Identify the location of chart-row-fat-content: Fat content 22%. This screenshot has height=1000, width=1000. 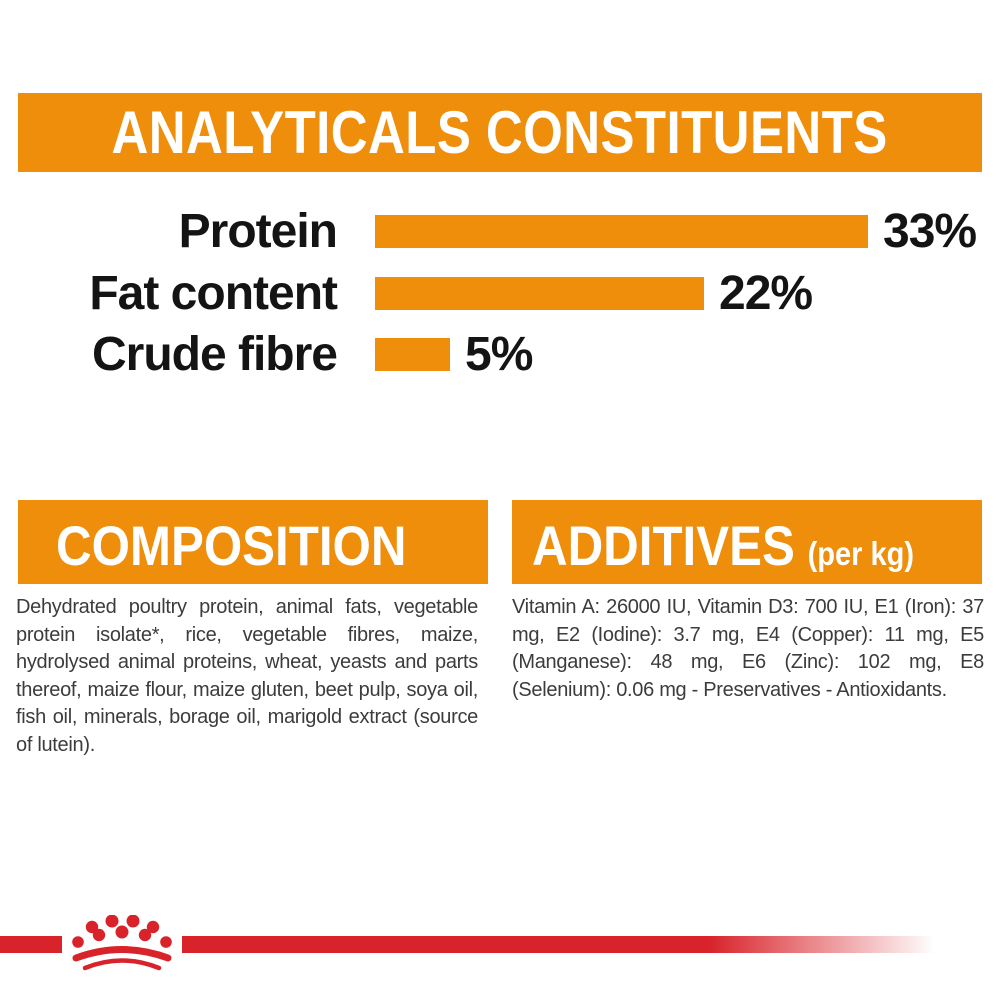
(500, 293).